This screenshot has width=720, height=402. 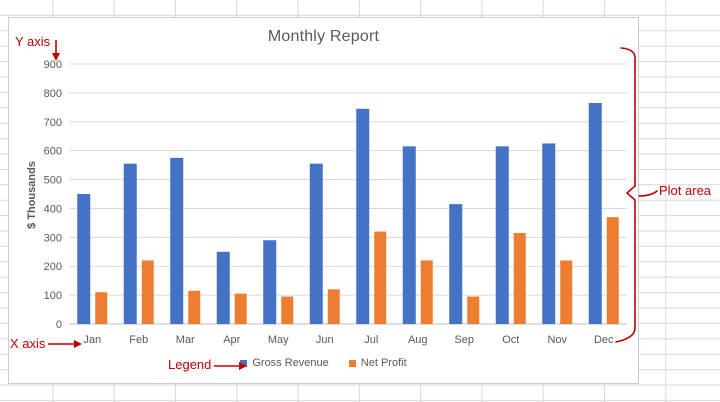 What do you see at coordinates (371, 340) in the screenshot?
I see `x-tick-label-jul: Jul` at bounding box center [371, 340].